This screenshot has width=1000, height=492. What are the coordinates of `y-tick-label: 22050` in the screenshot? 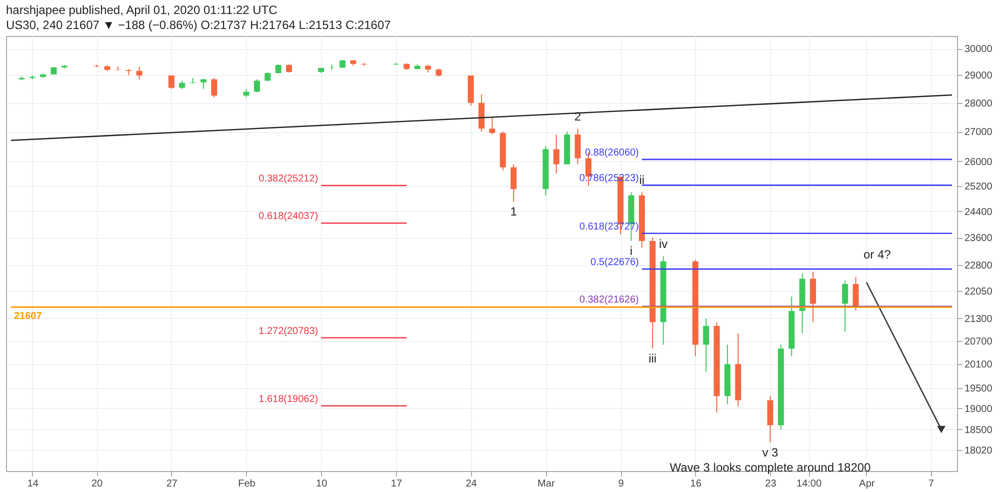 It's located at (978, 292).